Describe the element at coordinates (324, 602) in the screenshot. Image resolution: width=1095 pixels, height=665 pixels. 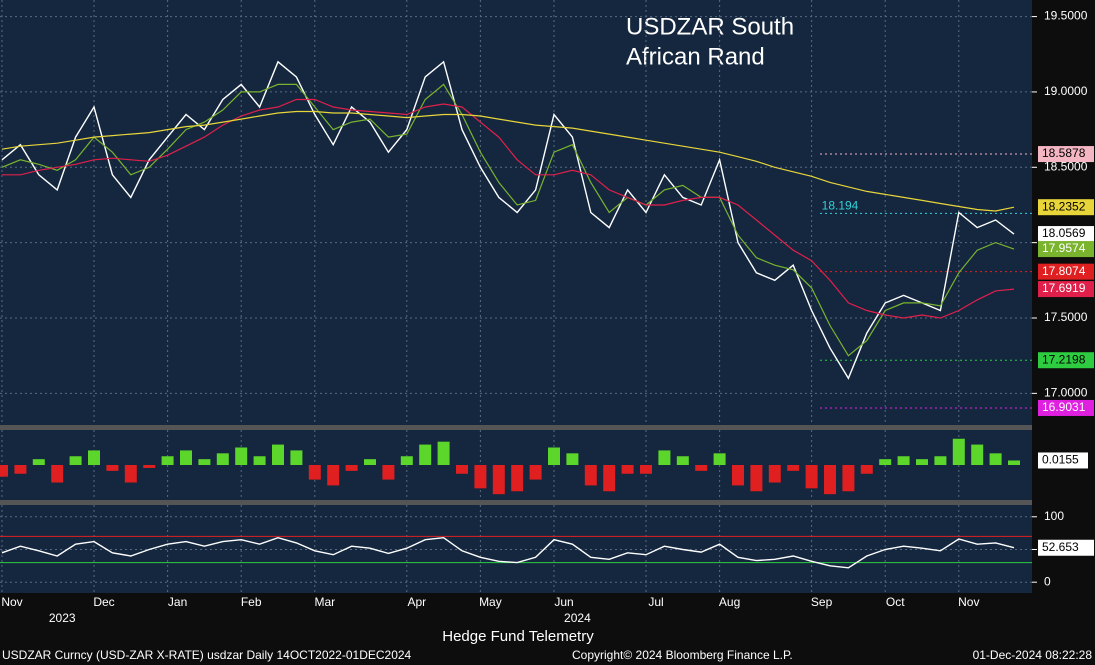
I see `x-tick-label: Mar` at that location.